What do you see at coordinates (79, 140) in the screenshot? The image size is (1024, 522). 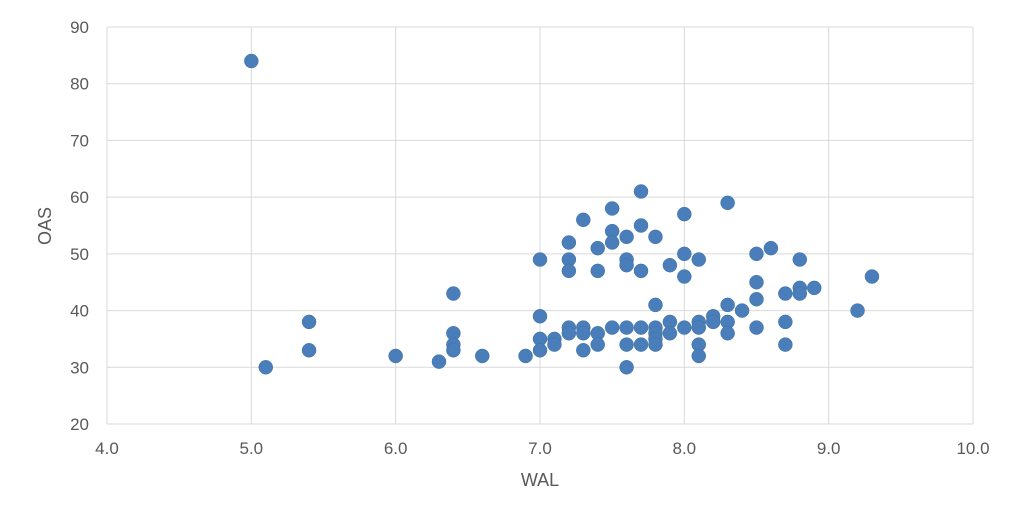 I see `y-tick-label: 70` at bounding box center [79, 140].